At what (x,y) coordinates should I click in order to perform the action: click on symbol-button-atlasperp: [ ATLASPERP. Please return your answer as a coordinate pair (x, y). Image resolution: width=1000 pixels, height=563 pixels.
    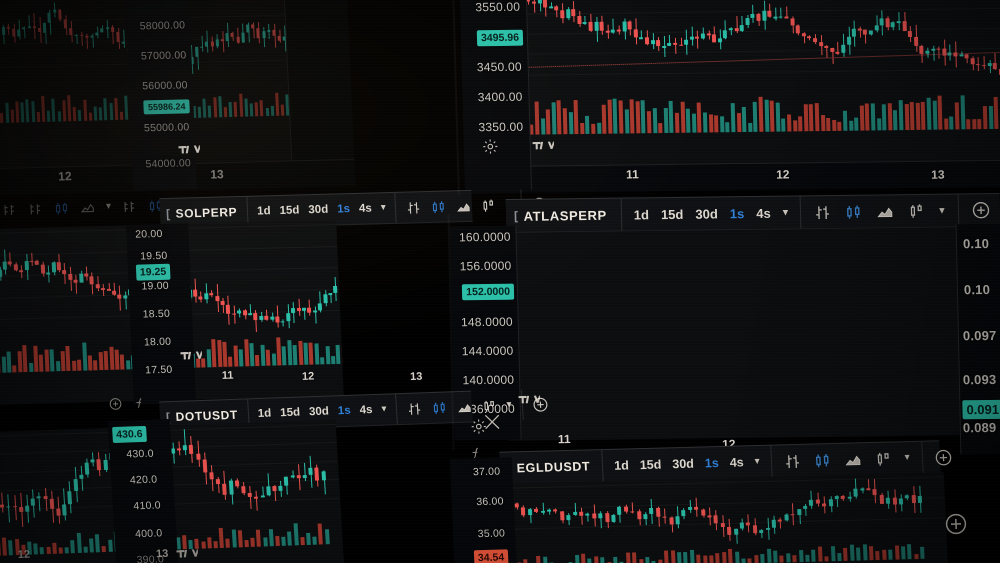
    Looking at the image, I should click on (564, 215).